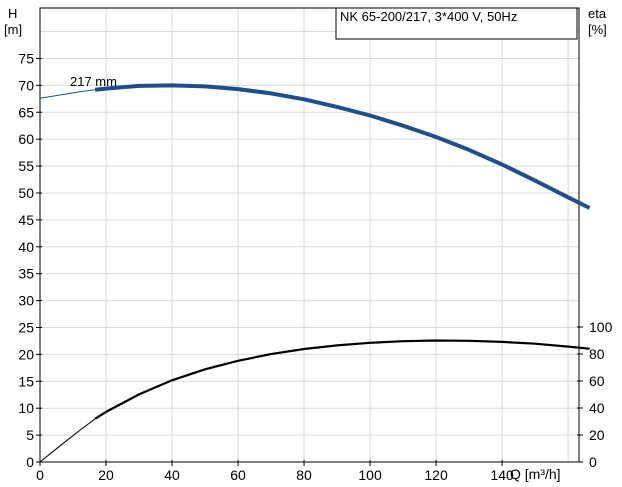 The image size is (622, 487). Describe the element at coordinates (597, 381) in the screenshot. I see `y-right-tick-label: 60` at that location.